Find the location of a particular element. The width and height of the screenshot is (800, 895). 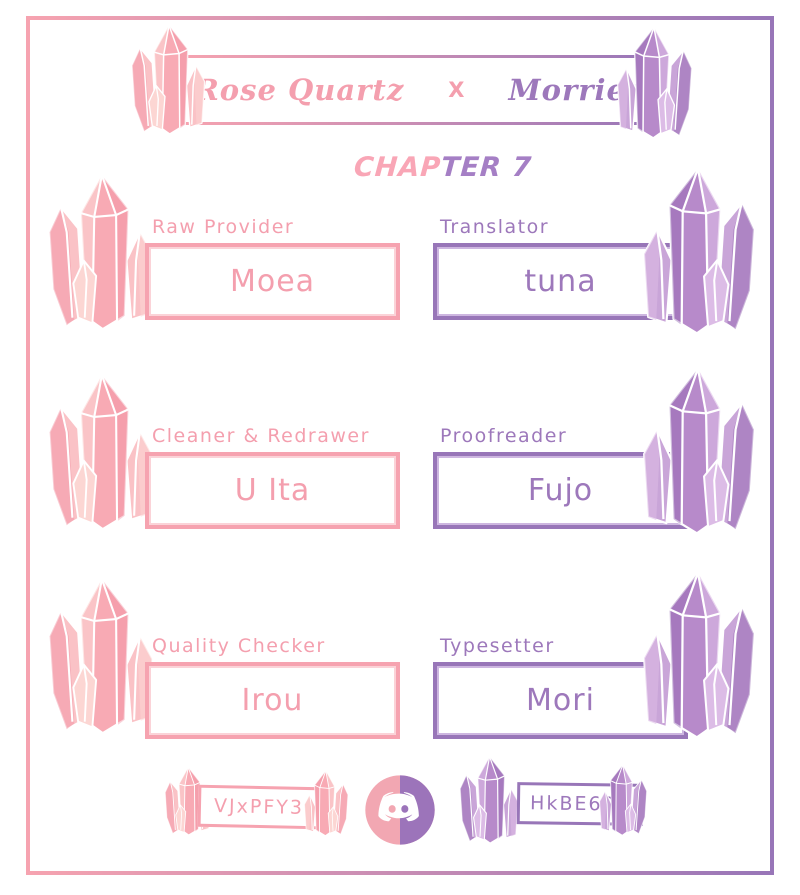

role-label: Typesetter is located at coordinates (497, 646).